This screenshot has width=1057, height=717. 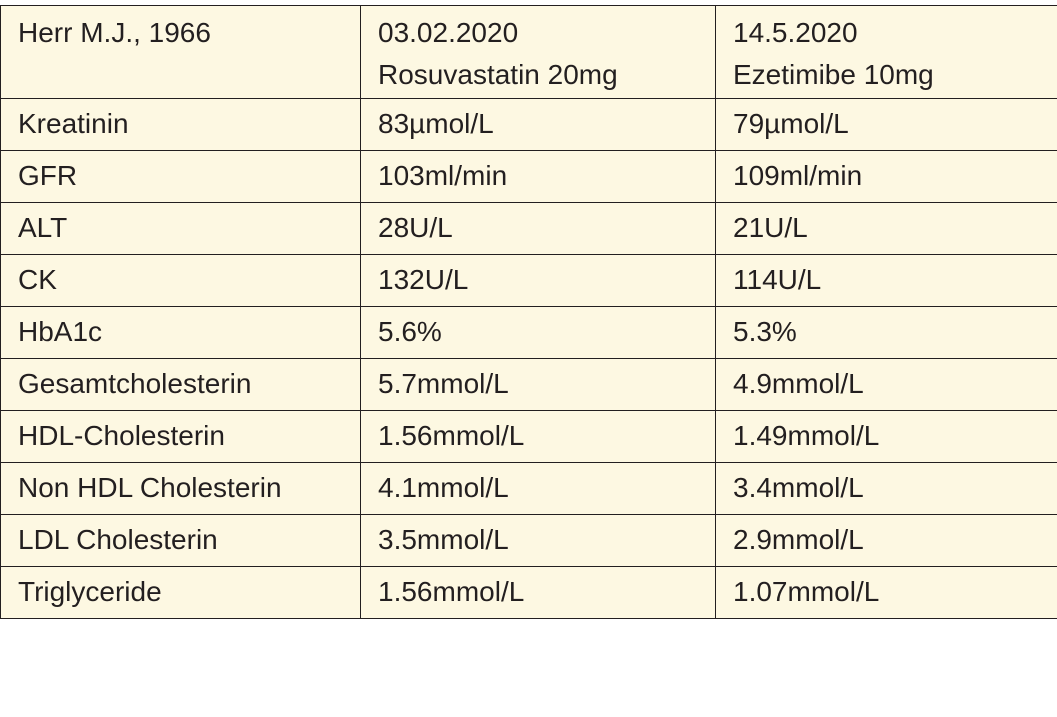 I want to click on parameter: HDL-Cholesterin, so click(x=180, y=436).